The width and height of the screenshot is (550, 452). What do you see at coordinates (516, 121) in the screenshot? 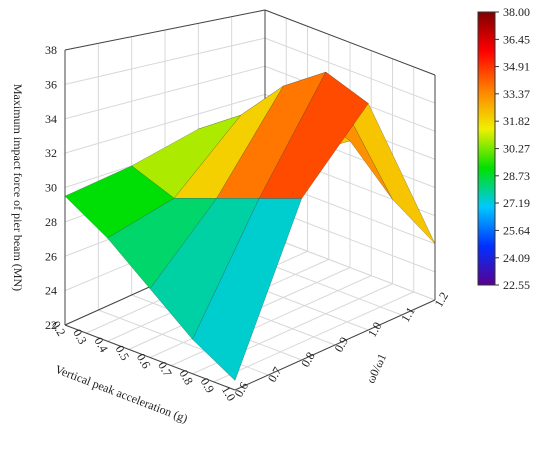
I see `colorbar-tick-label: 31.82` at bounding box center [516, 121].